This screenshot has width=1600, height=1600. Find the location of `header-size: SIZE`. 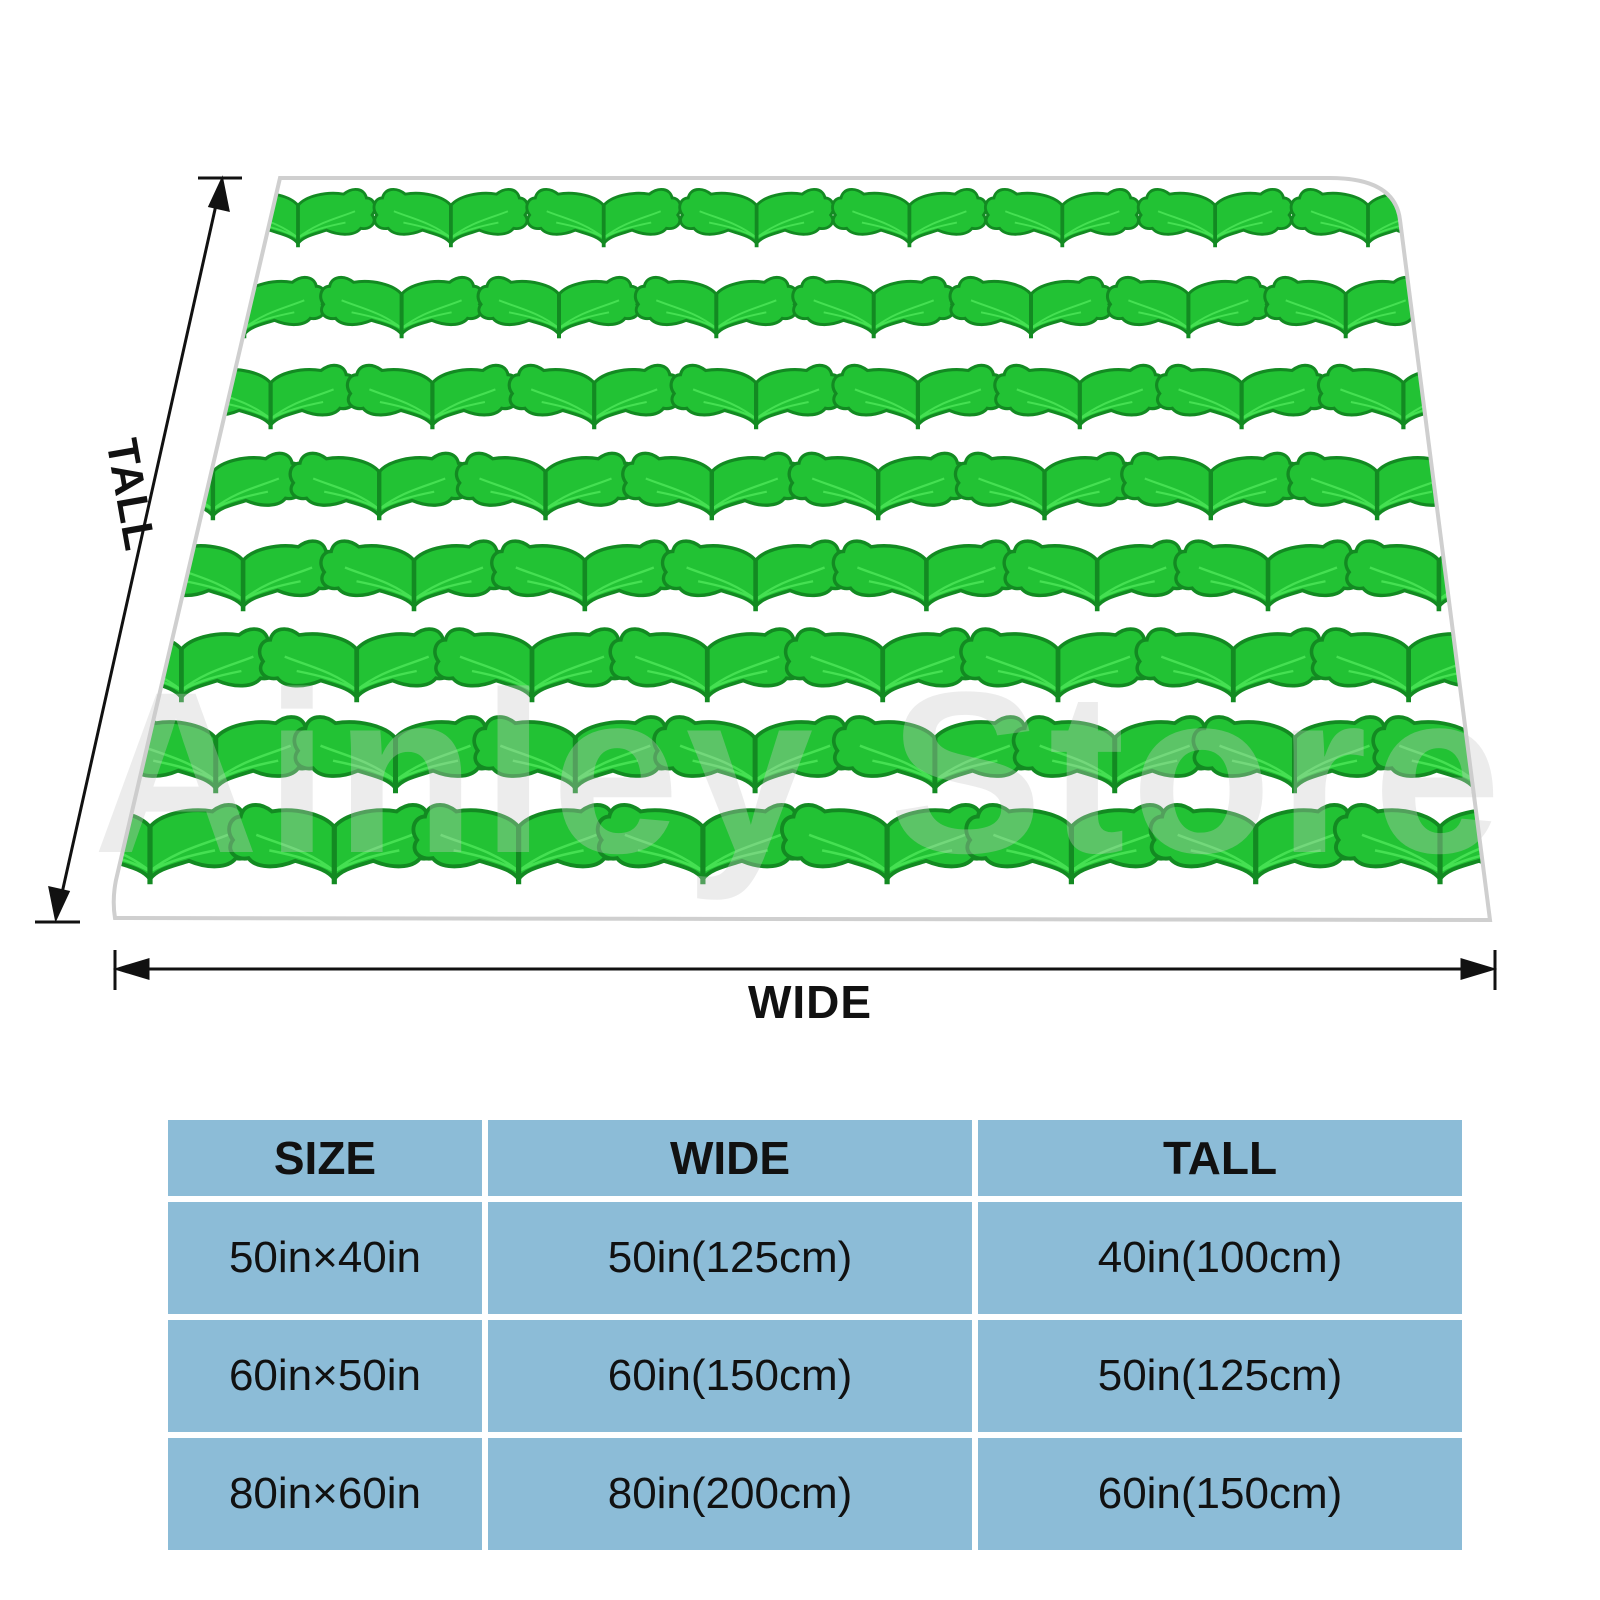

header-size: SIZE is located at coordinates (325, 1158).